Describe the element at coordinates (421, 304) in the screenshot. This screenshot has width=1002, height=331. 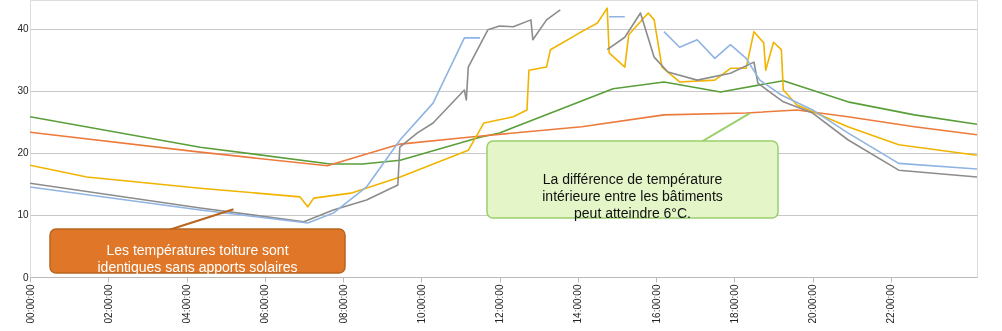
I see `x-tick-label: 10:00:00` at that location.